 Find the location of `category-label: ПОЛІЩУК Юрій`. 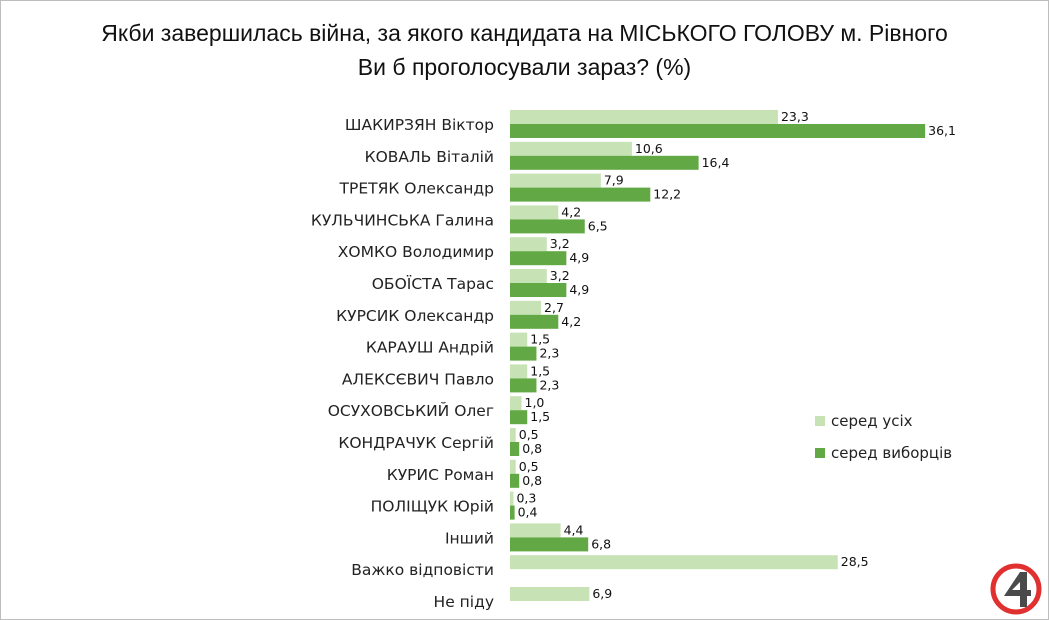

category-label: ПОЛІЩУК Юрій is located at coordinates (432, 507).